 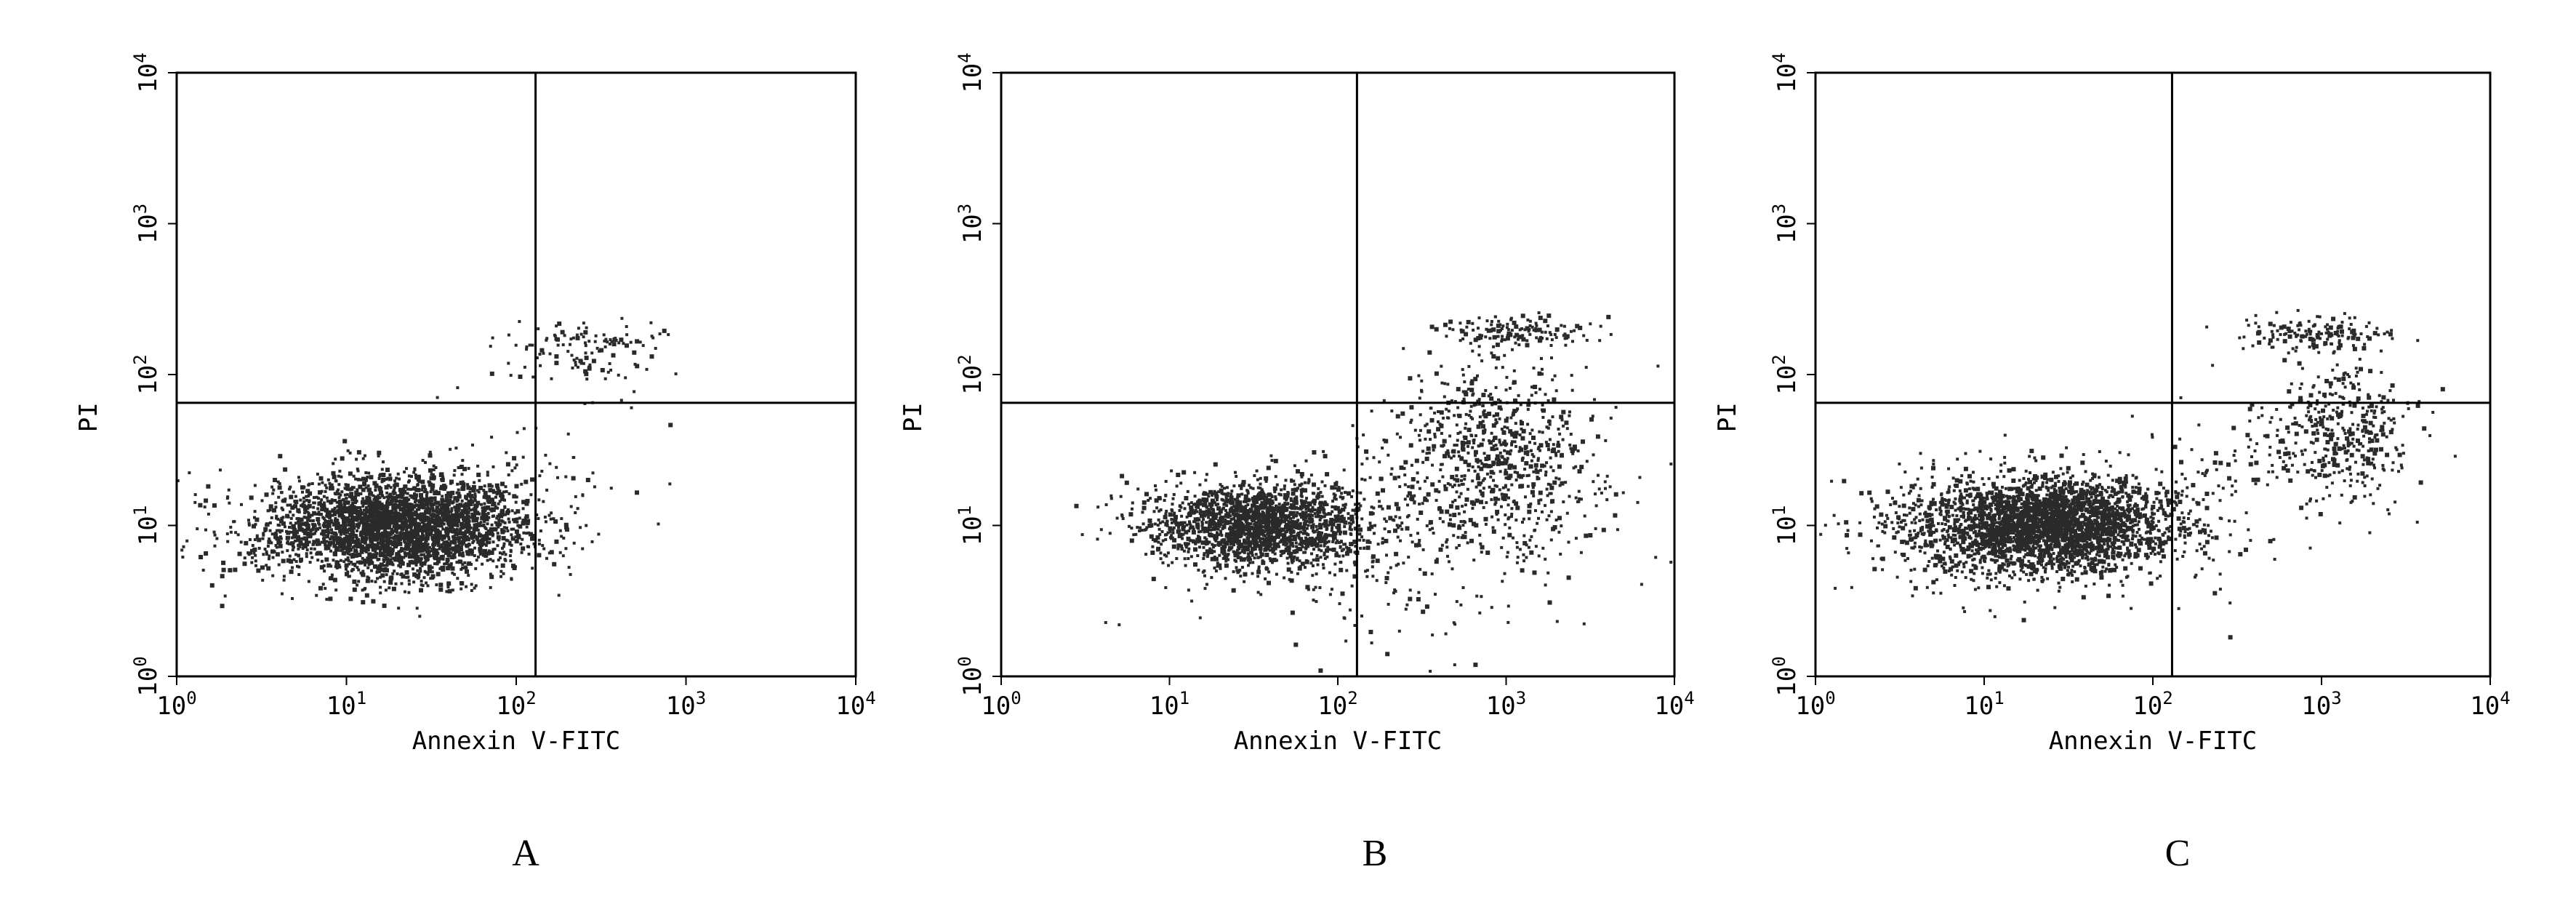 I want to click on x-tick-label: 102, so click(x=516, y=704).